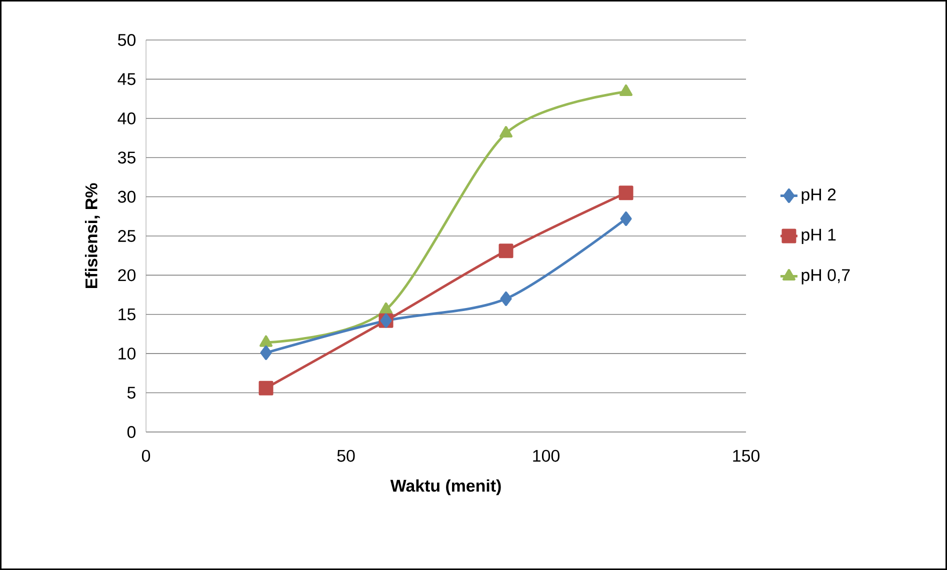  I want to click on y-tick-label: 5, so click(131, 392).